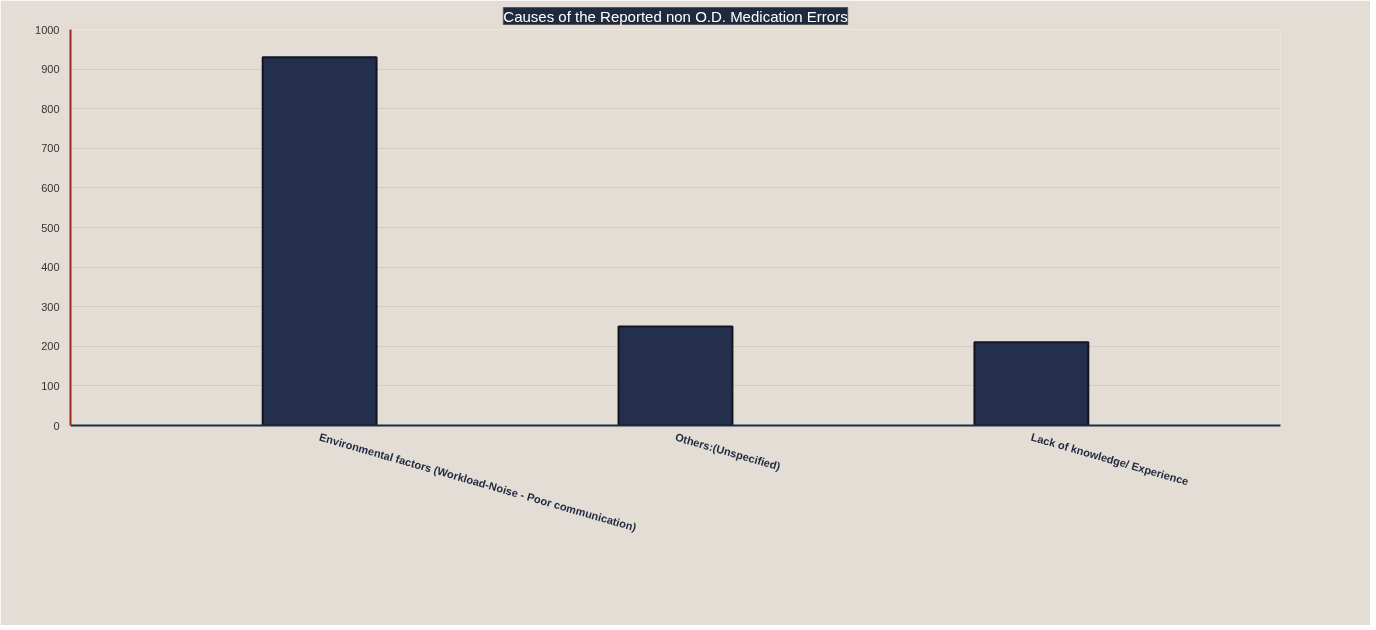  I want to click on y-tick-label: 100, so click(50, 385).